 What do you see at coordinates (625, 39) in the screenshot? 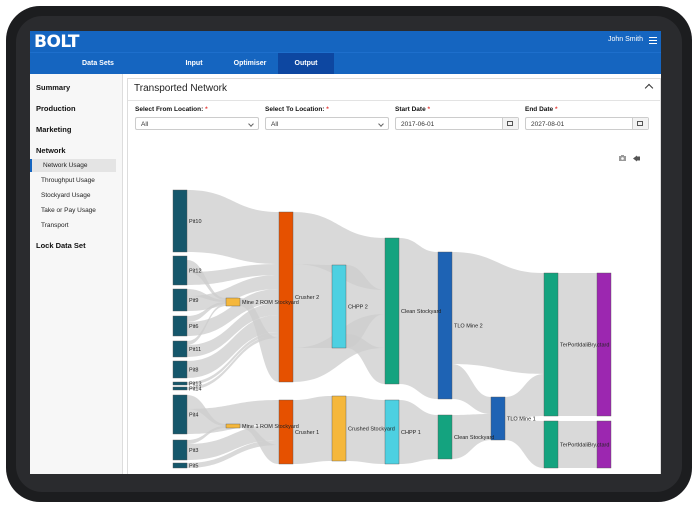
I see `user-name: John Smith` at bounding box center [625, 39].